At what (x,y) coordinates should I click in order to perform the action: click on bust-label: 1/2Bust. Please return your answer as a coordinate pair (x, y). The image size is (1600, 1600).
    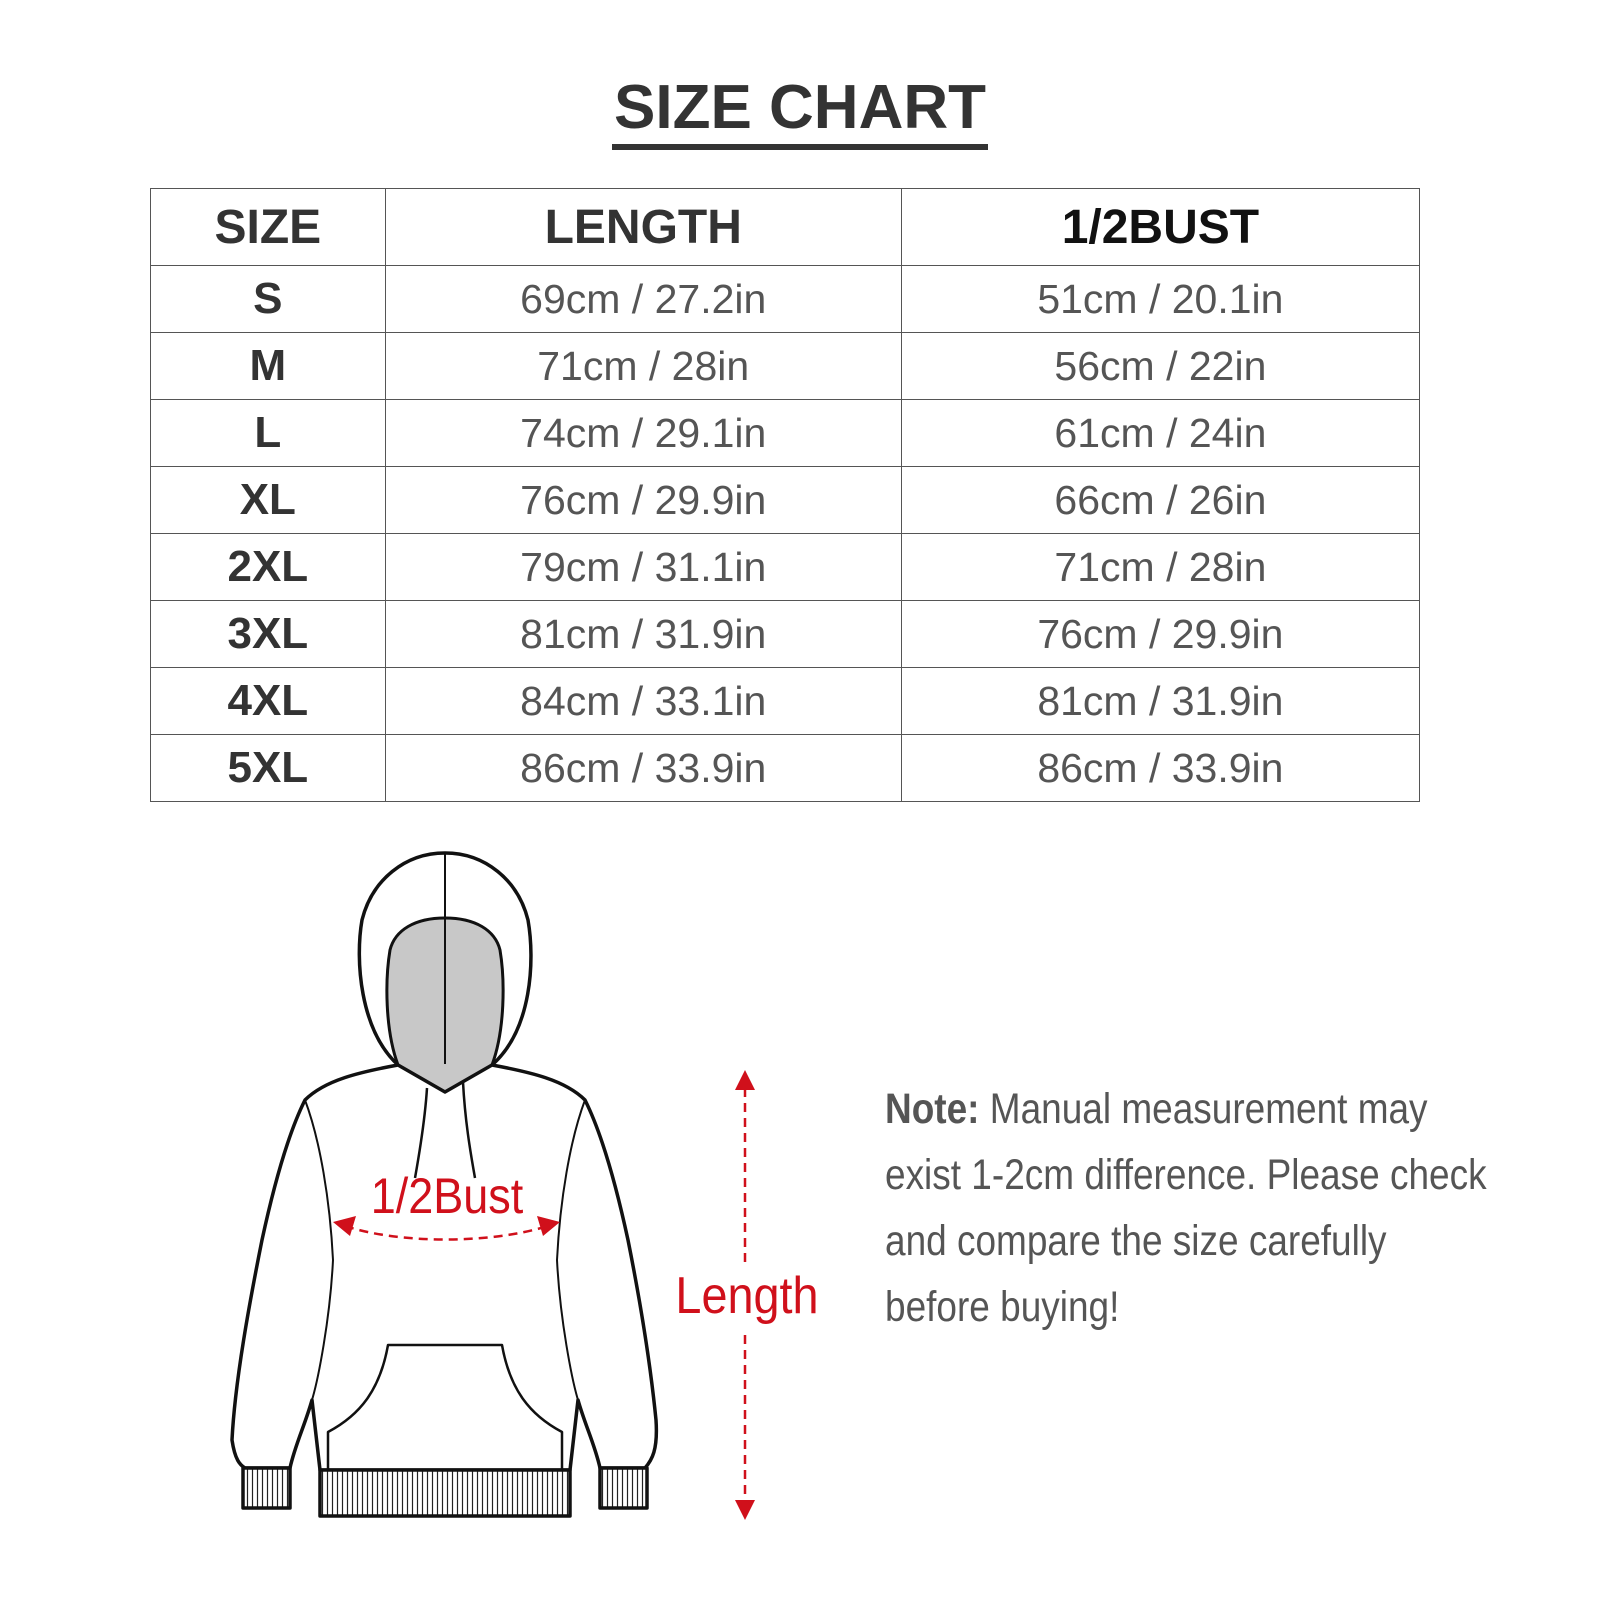
    Looking at the image, I should click on (447, 1197).